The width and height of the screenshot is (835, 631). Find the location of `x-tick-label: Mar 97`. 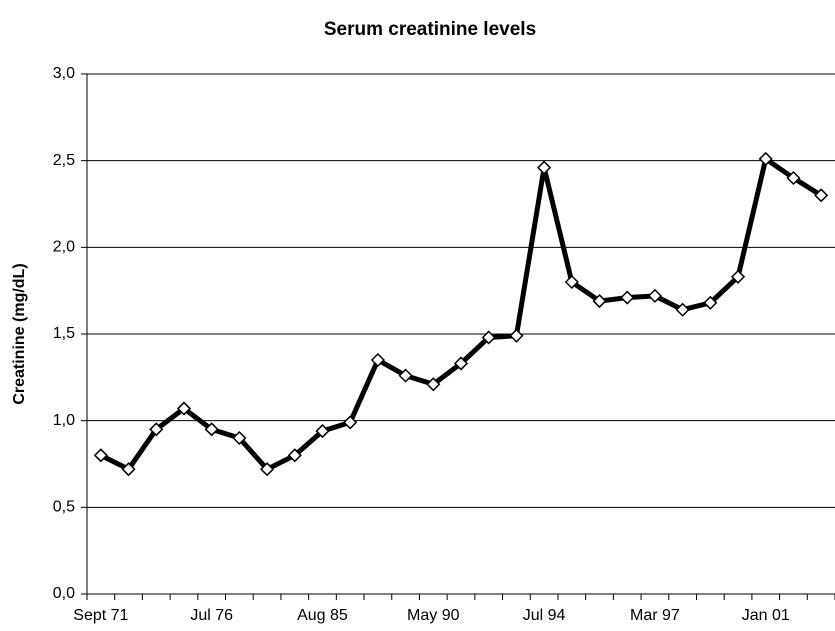

x-tick-label: Mar 97 is located at coordinates (655, 615).